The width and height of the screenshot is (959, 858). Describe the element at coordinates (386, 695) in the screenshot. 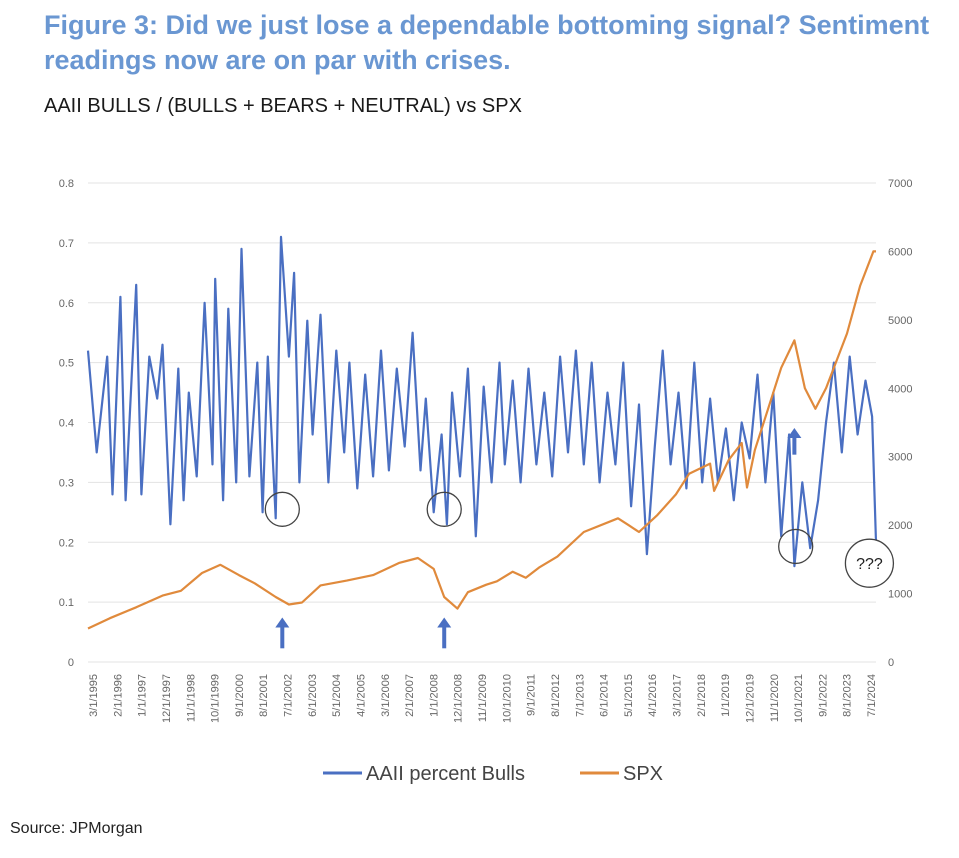

I see `x-axis-tick-label: 3/1/2006` at that location.